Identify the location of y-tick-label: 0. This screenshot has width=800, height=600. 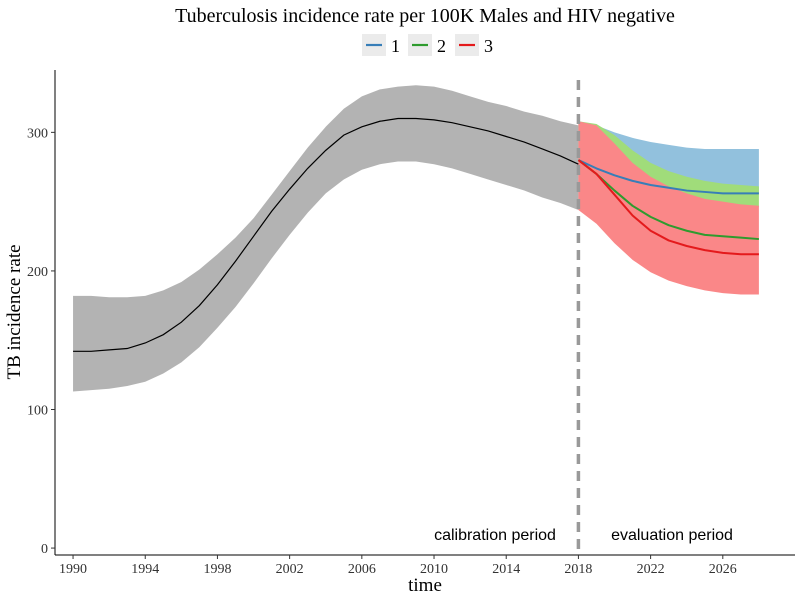
(44, 549).